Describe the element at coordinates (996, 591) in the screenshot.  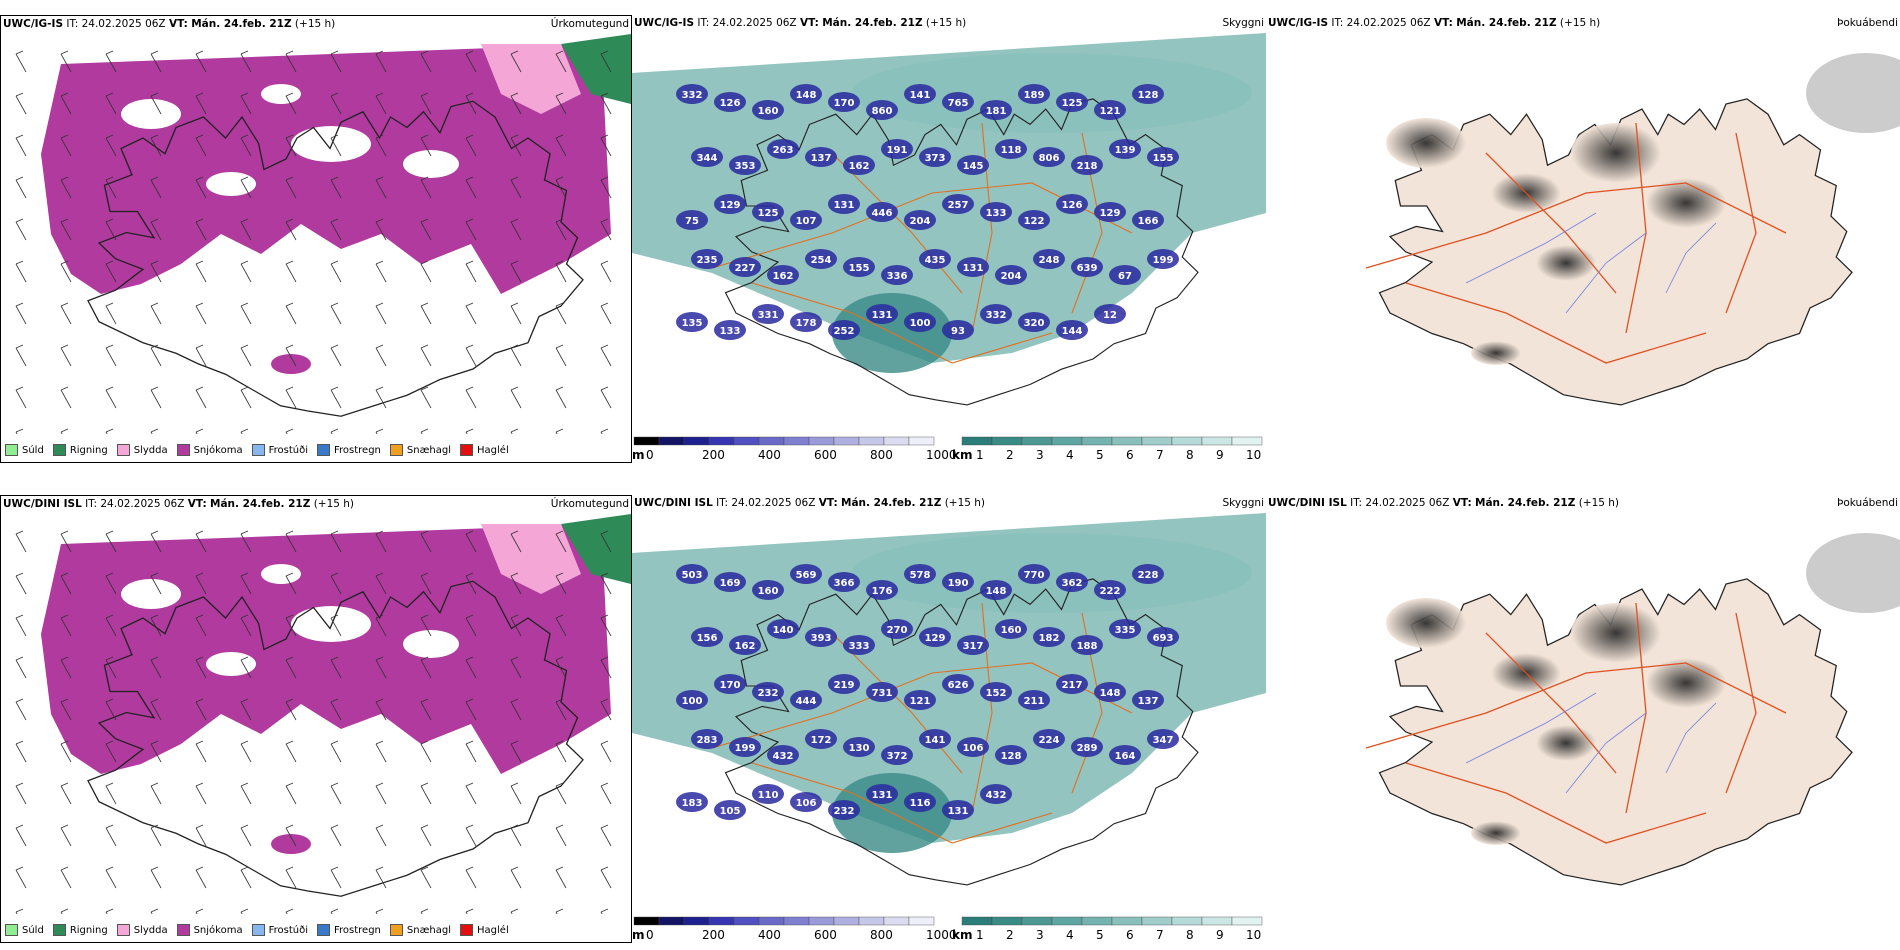
I see `peak-label: 148` at that location.